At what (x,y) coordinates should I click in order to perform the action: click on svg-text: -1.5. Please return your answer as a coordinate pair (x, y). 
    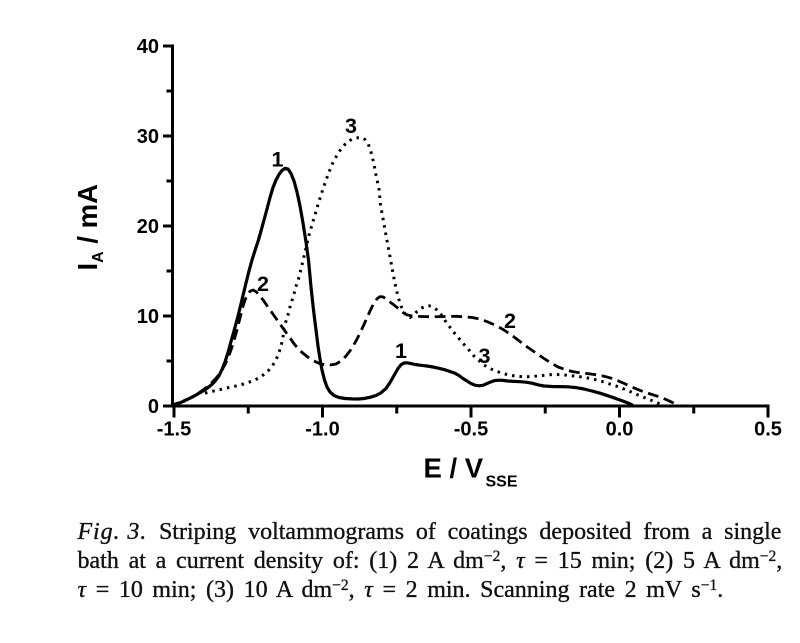
    Looking at the image, I should click on (174, 430).